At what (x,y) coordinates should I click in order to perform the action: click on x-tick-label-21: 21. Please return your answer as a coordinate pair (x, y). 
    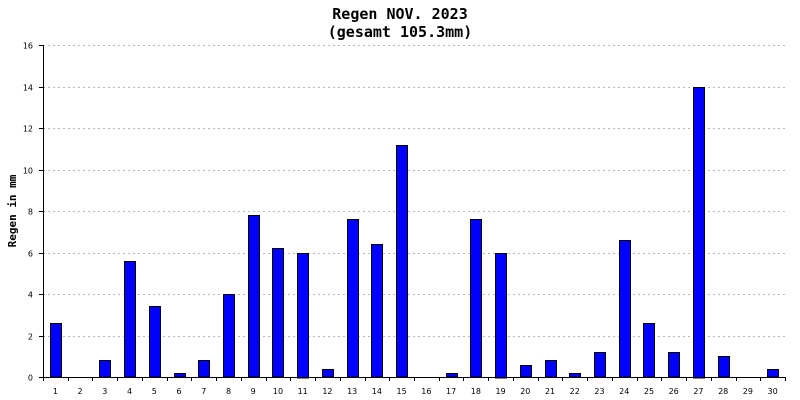
    Looking at the image, I should click on (550, 391).